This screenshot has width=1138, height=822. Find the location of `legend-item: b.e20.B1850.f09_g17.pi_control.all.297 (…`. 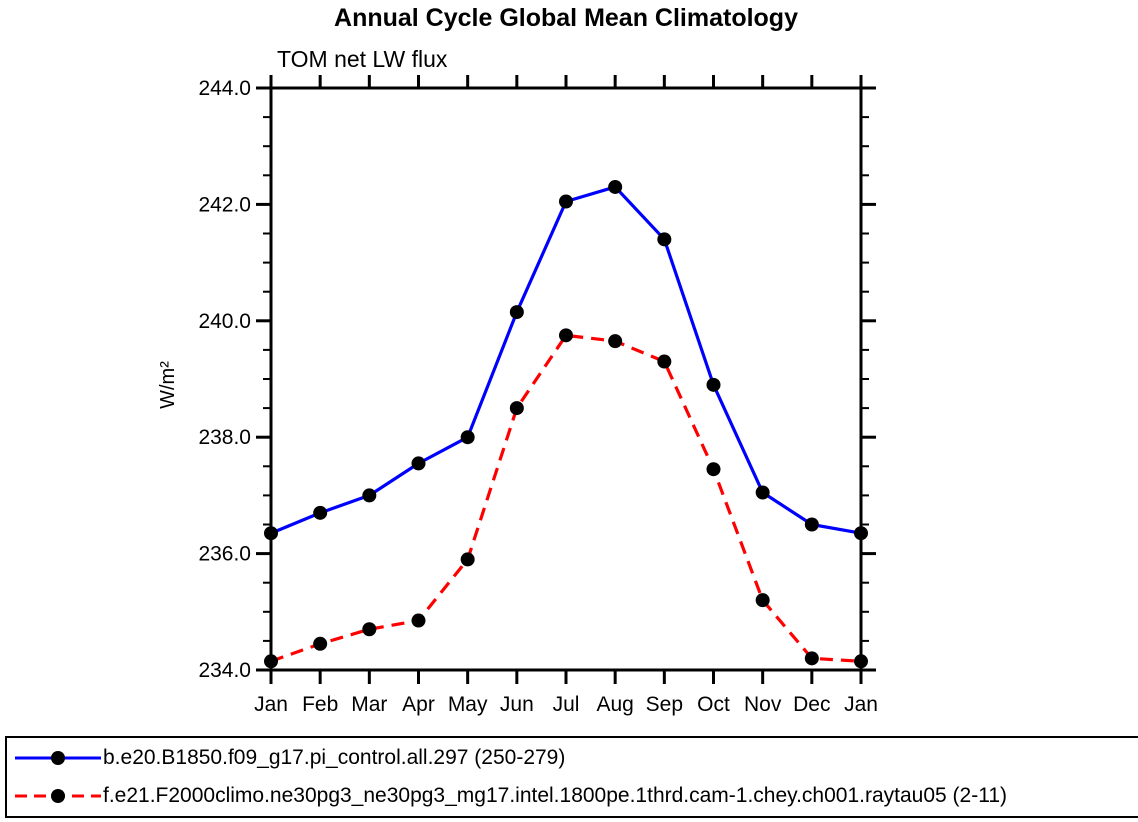

legend-item: b.e20.B1850.f09_g17.pi_control.all.297 (… is located at coordinates (576, 758).